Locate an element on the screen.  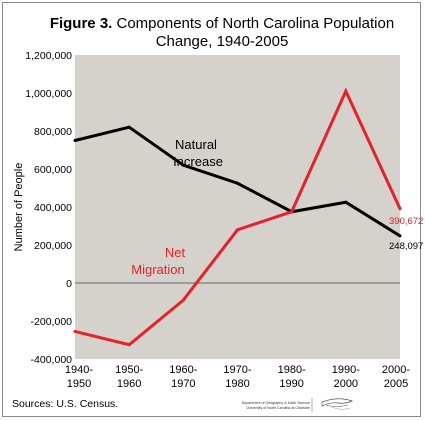
net-migration-end-value: 390,672 is located at coordinates (406, 221).